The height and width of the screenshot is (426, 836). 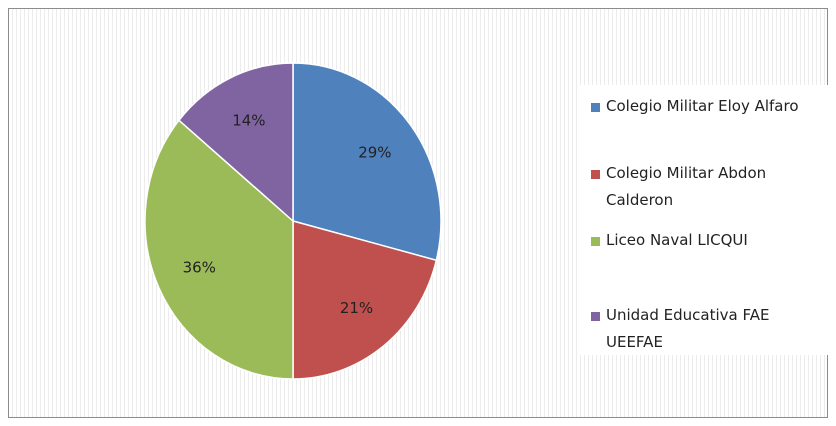 I want to click on legend-item: Colegio Militar Abdon Calderon, so click(x=707, y=187).